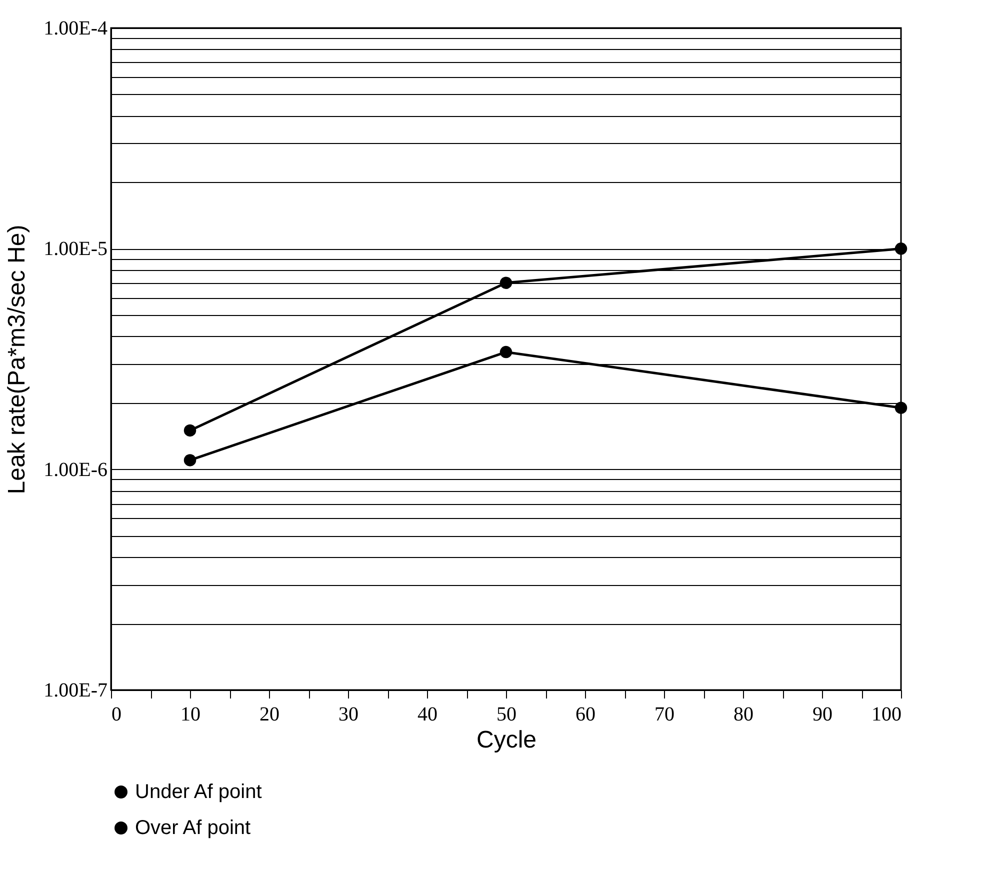 Image resolution: width=991 pixels, height=884 pixels. I want to click on x-tick-label: 80, so click(744, 715).